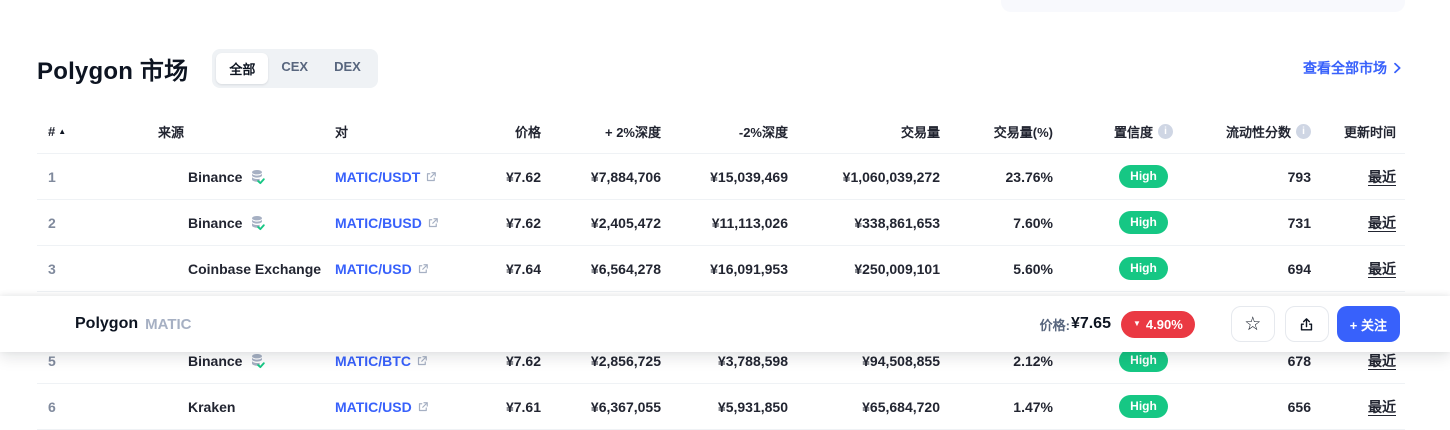 The width and height of the screenshot is (1450, 430). What do you see at coordinates (625, 406) in the screenshot?
I see `depth-plus-cell: ¥6,367,055` at bounding box center [625, 406].